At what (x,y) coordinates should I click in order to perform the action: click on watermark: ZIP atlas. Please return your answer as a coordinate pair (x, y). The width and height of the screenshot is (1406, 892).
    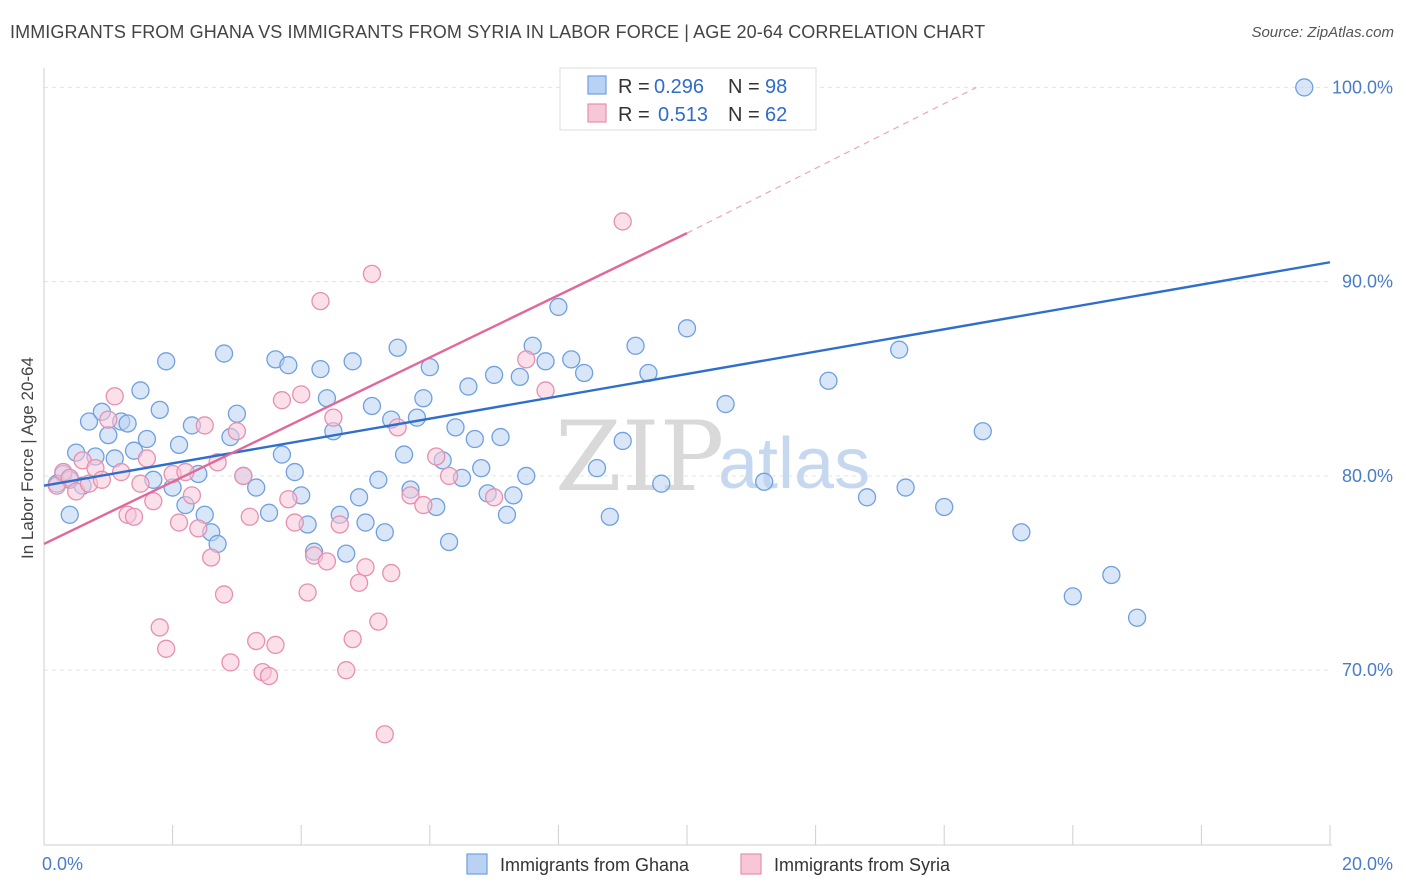
    Looking at the image, I should click on (712, 457).